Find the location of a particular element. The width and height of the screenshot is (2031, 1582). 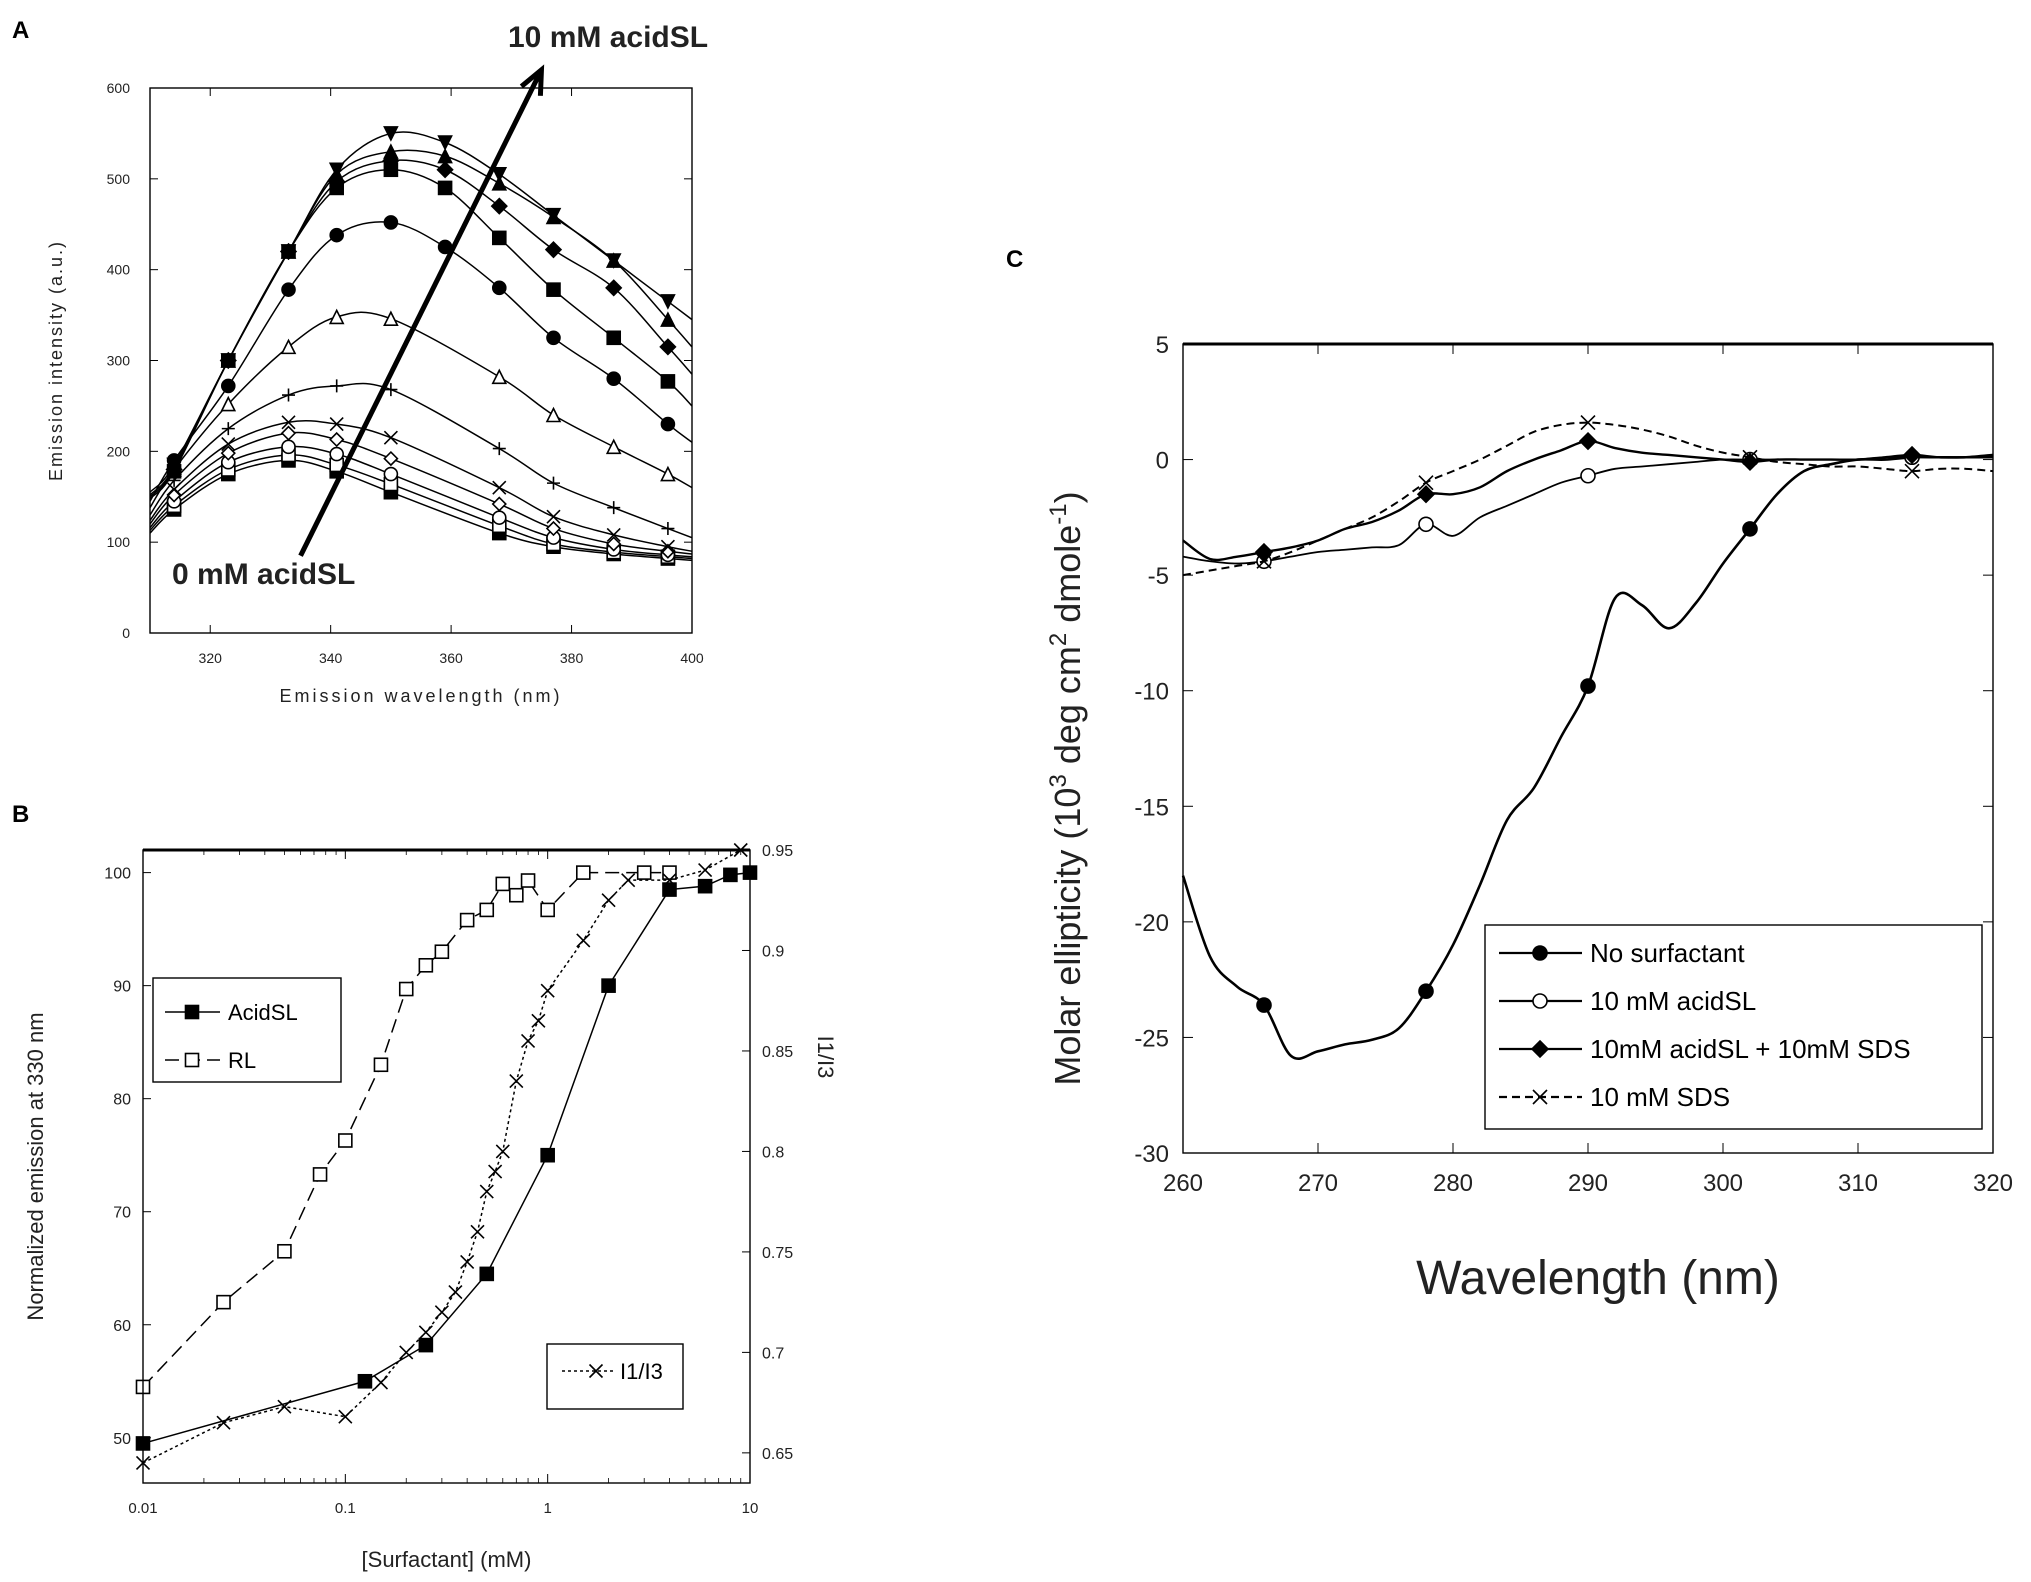

y2-tick-label: 0.9 is located at coordinates (773, 951).